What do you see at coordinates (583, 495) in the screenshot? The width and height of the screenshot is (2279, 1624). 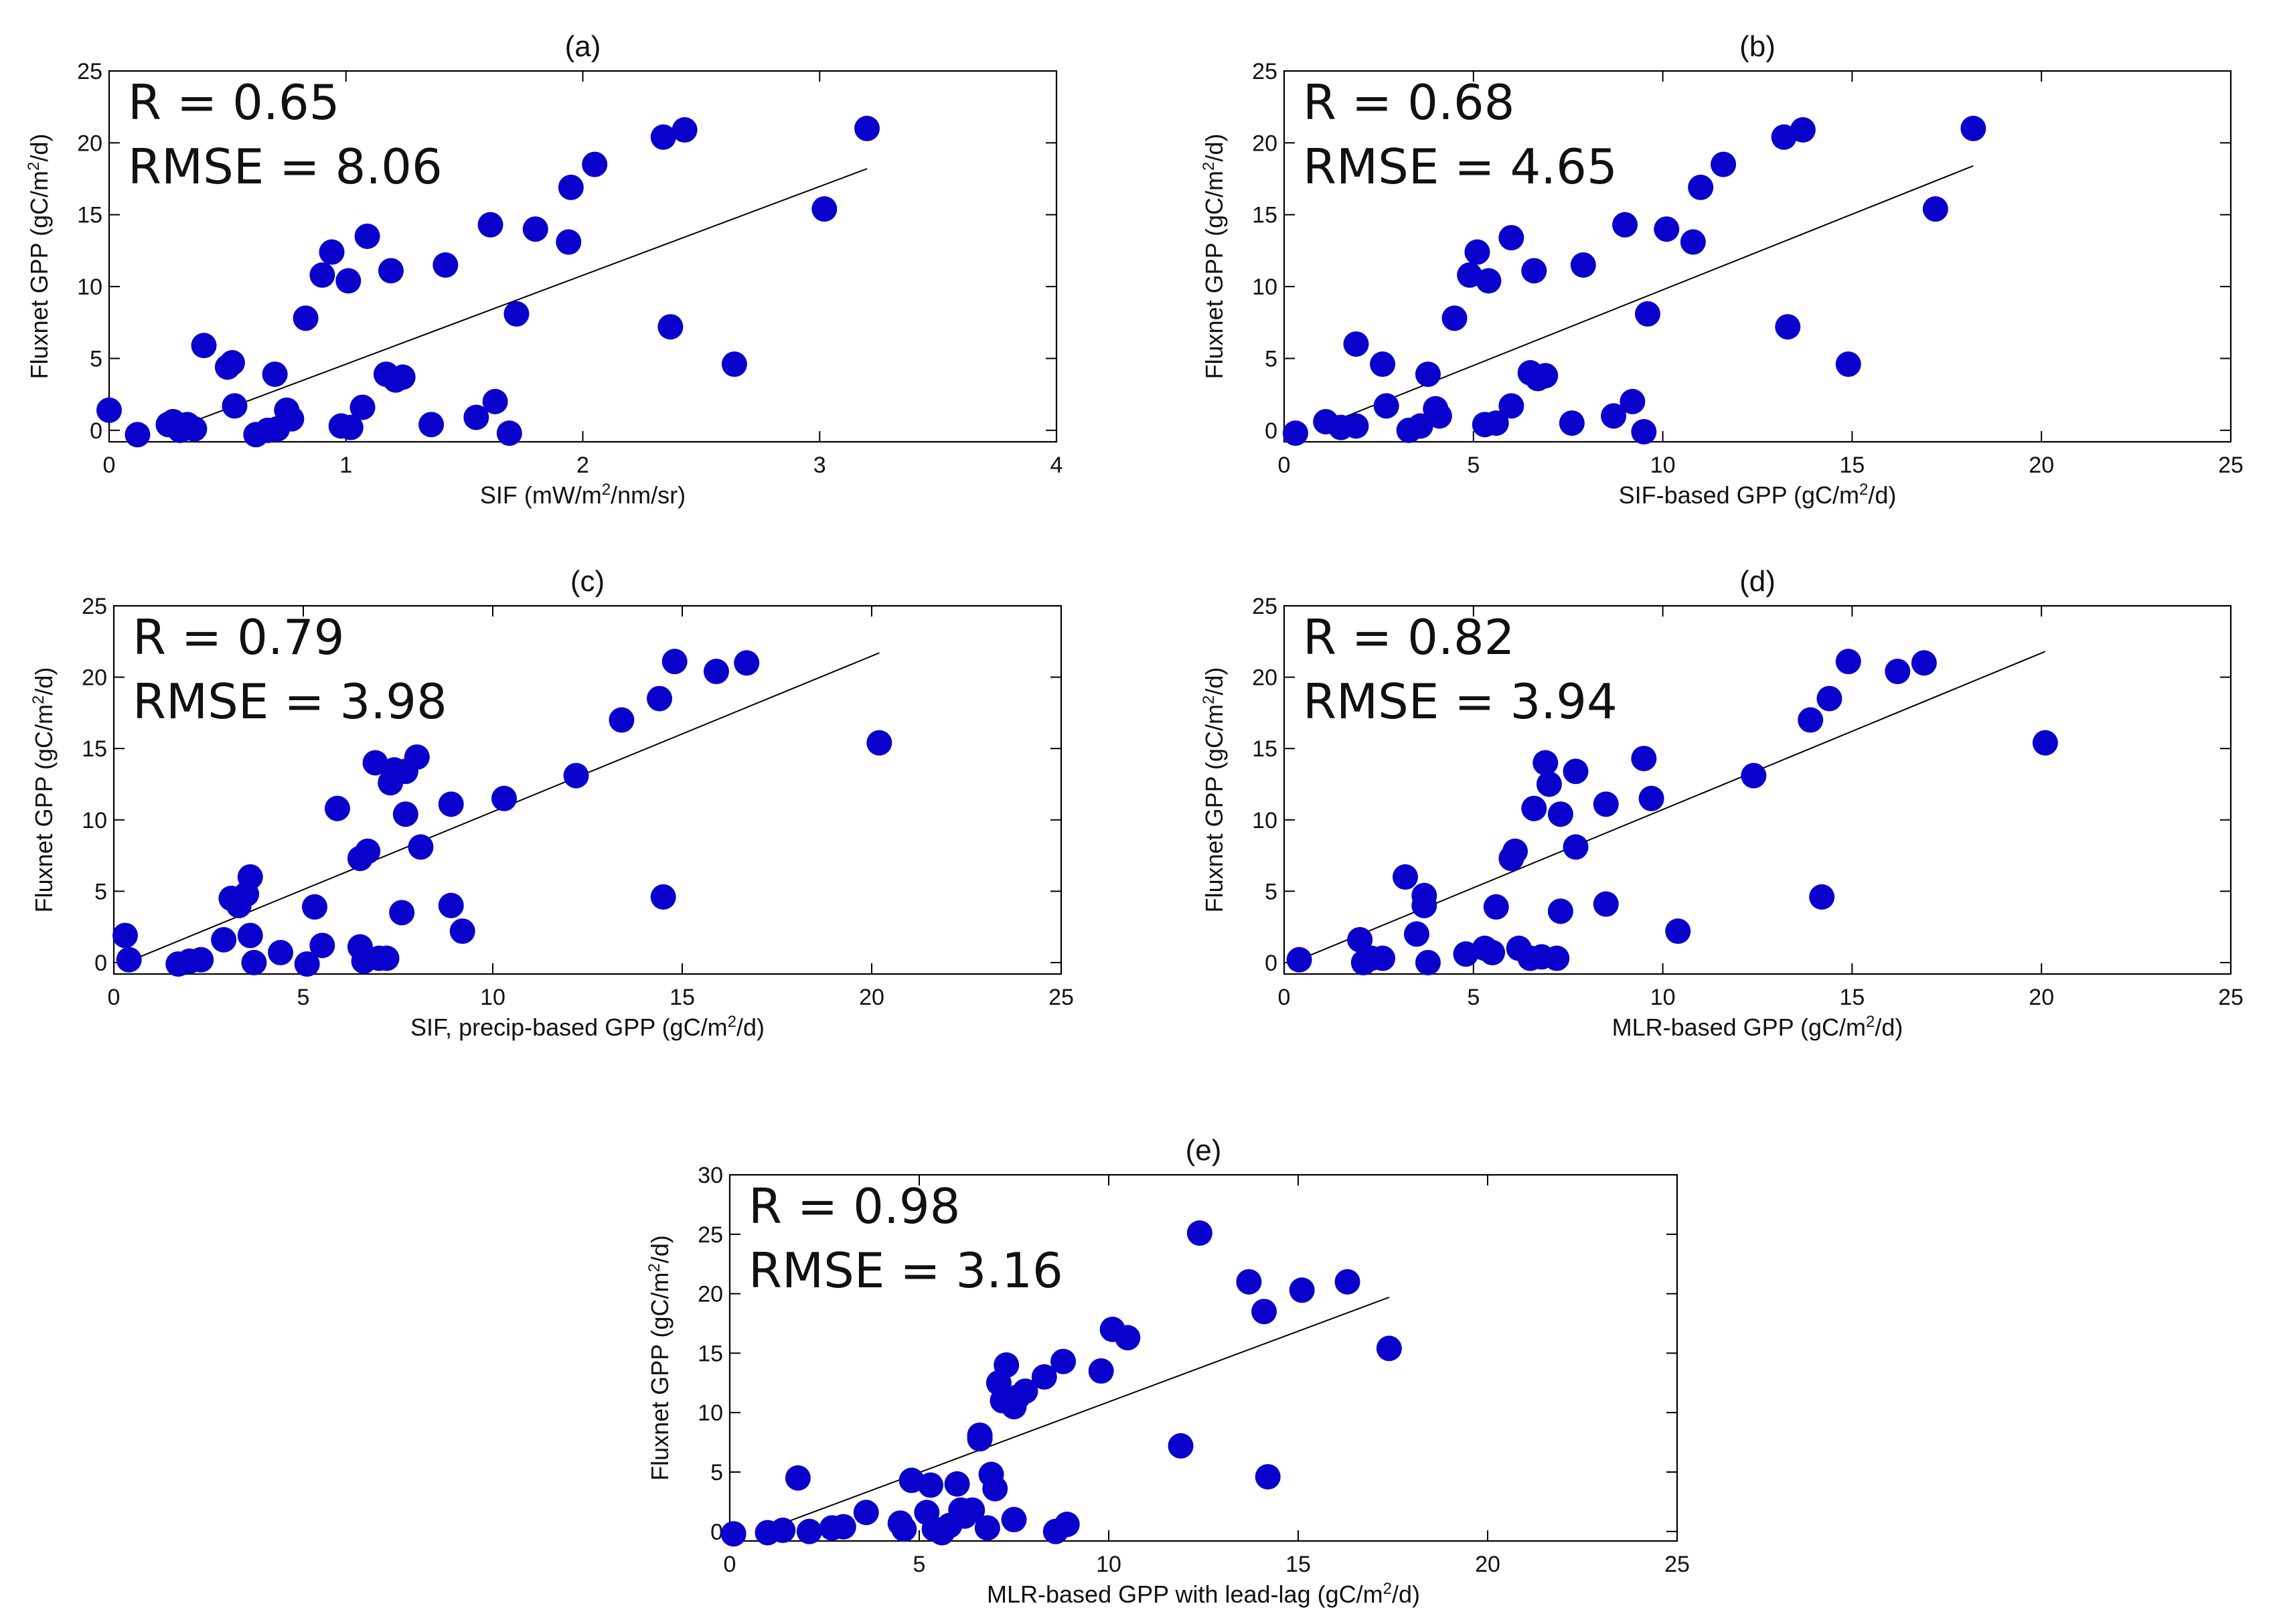 I see `panel-a-x-axis-label: SIF (mW/m2/nm/sr)` at bounding box center [583, 495].